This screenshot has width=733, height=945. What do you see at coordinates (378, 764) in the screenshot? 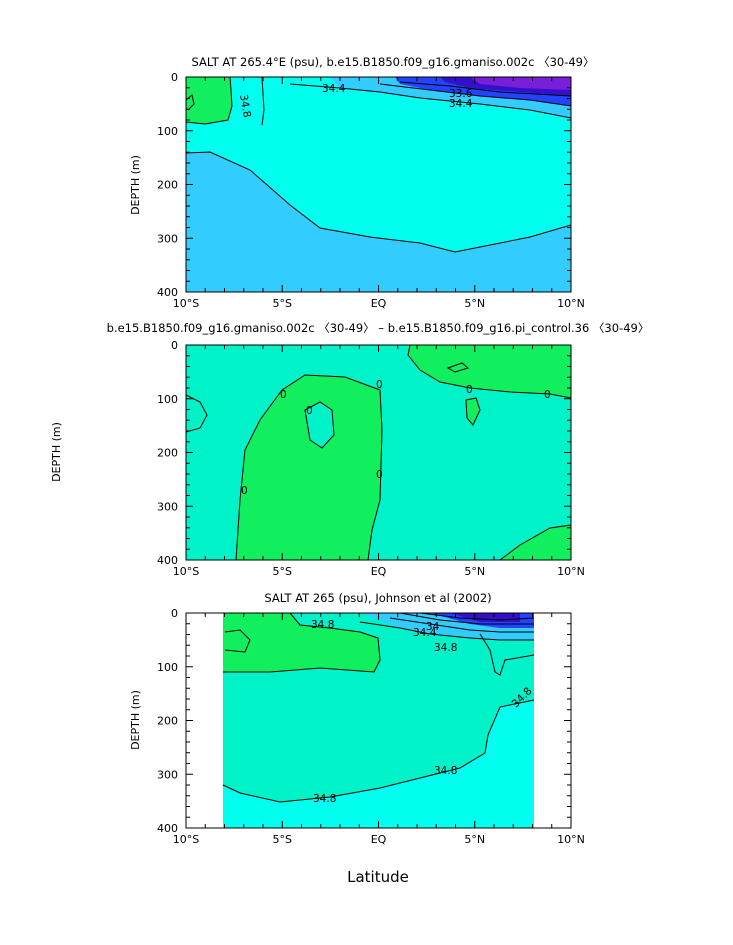
I see `panel-3-deep-fill` at bounding box center [378, 764].